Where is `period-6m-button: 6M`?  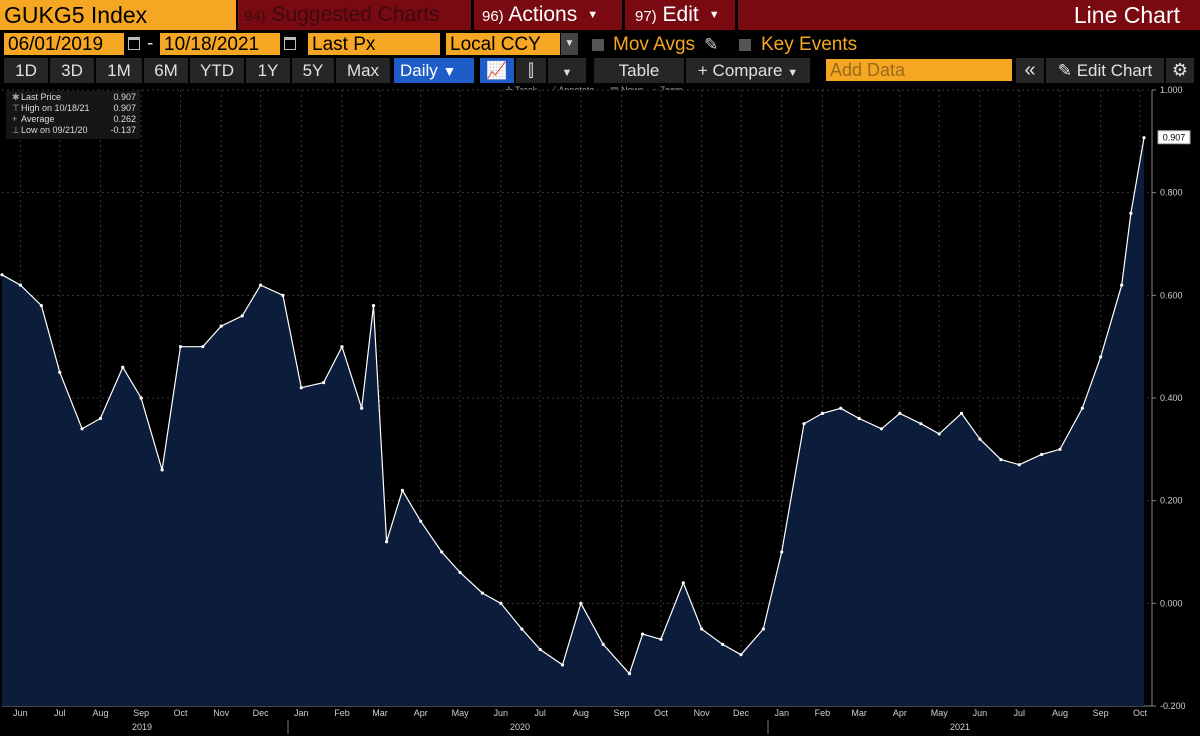
period-6m-button: 6M is located at coordinates (166, 70).